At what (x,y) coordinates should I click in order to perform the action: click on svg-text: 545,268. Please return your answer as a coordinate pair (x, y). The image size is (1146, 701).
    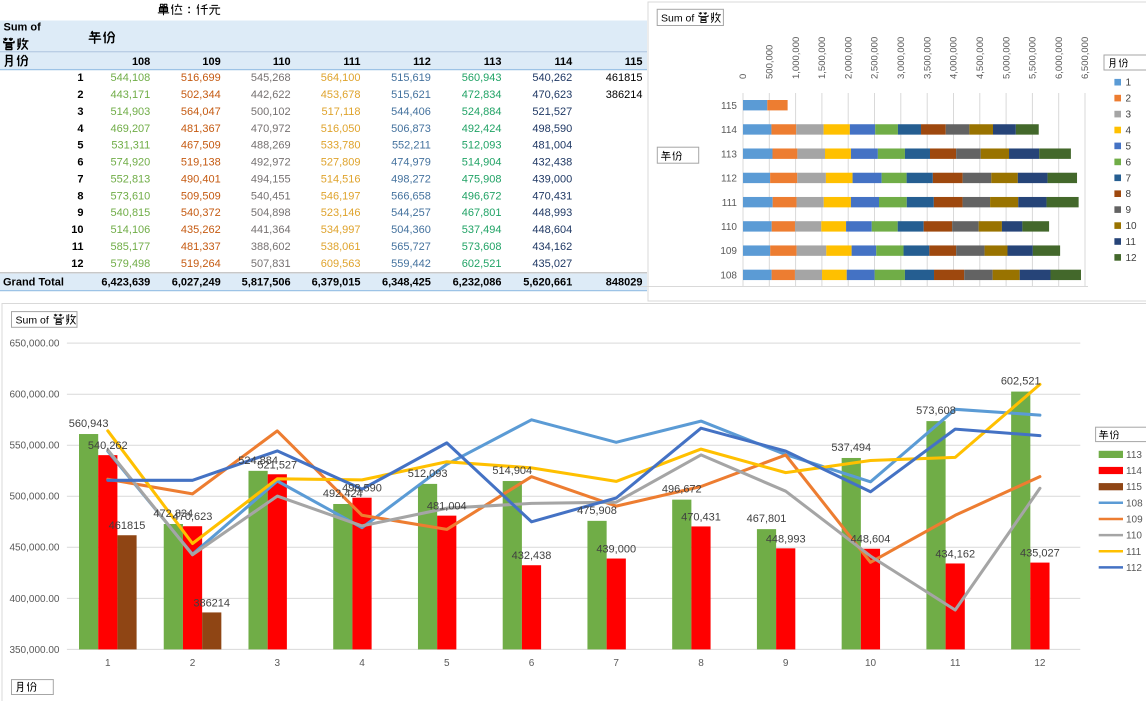
    Looking at the image, I should click on (271, 78).